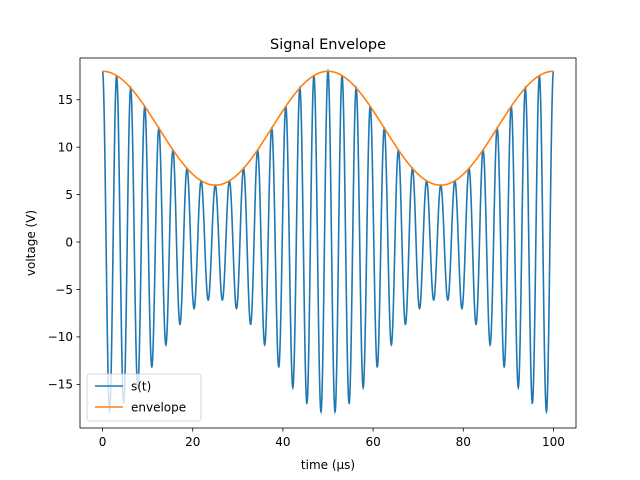 This screenshot has width=640, height=480. Describe the element at coordinates (141, 386) in the screenshot. I see `legend-label: s(t)` at that location.